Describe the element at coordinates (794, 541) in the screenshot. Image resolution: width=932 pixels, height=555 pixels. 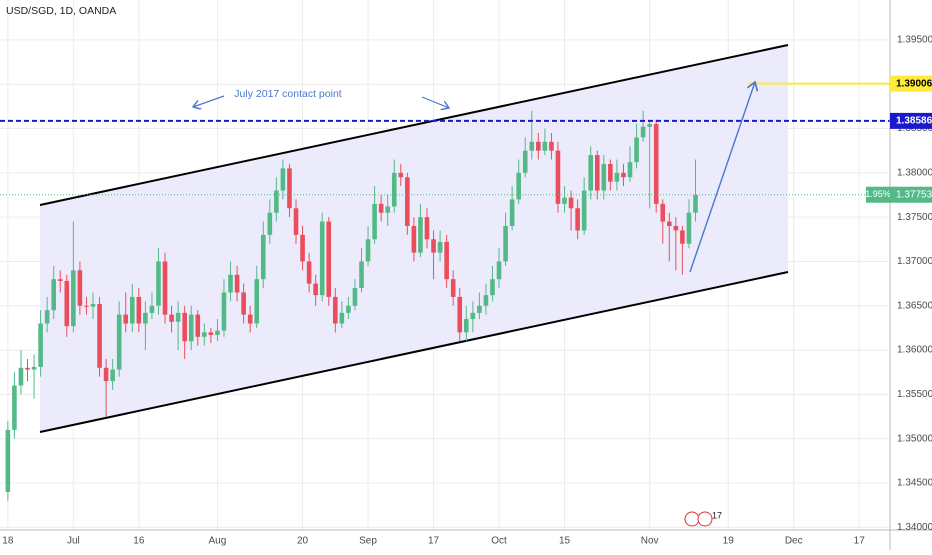
I see `x-tick-label: Dec` at that location.